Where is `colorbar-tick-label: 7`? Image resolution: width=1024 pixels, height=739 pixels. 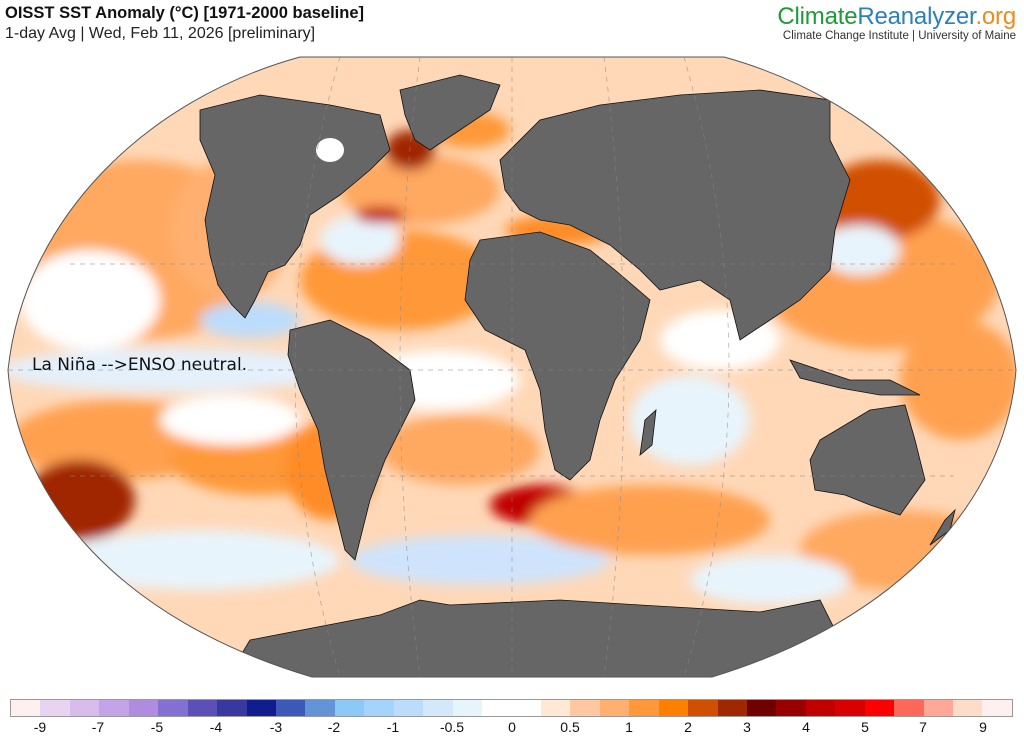 colorbar-tick-label: 7 is located at coordinates (923, 727).